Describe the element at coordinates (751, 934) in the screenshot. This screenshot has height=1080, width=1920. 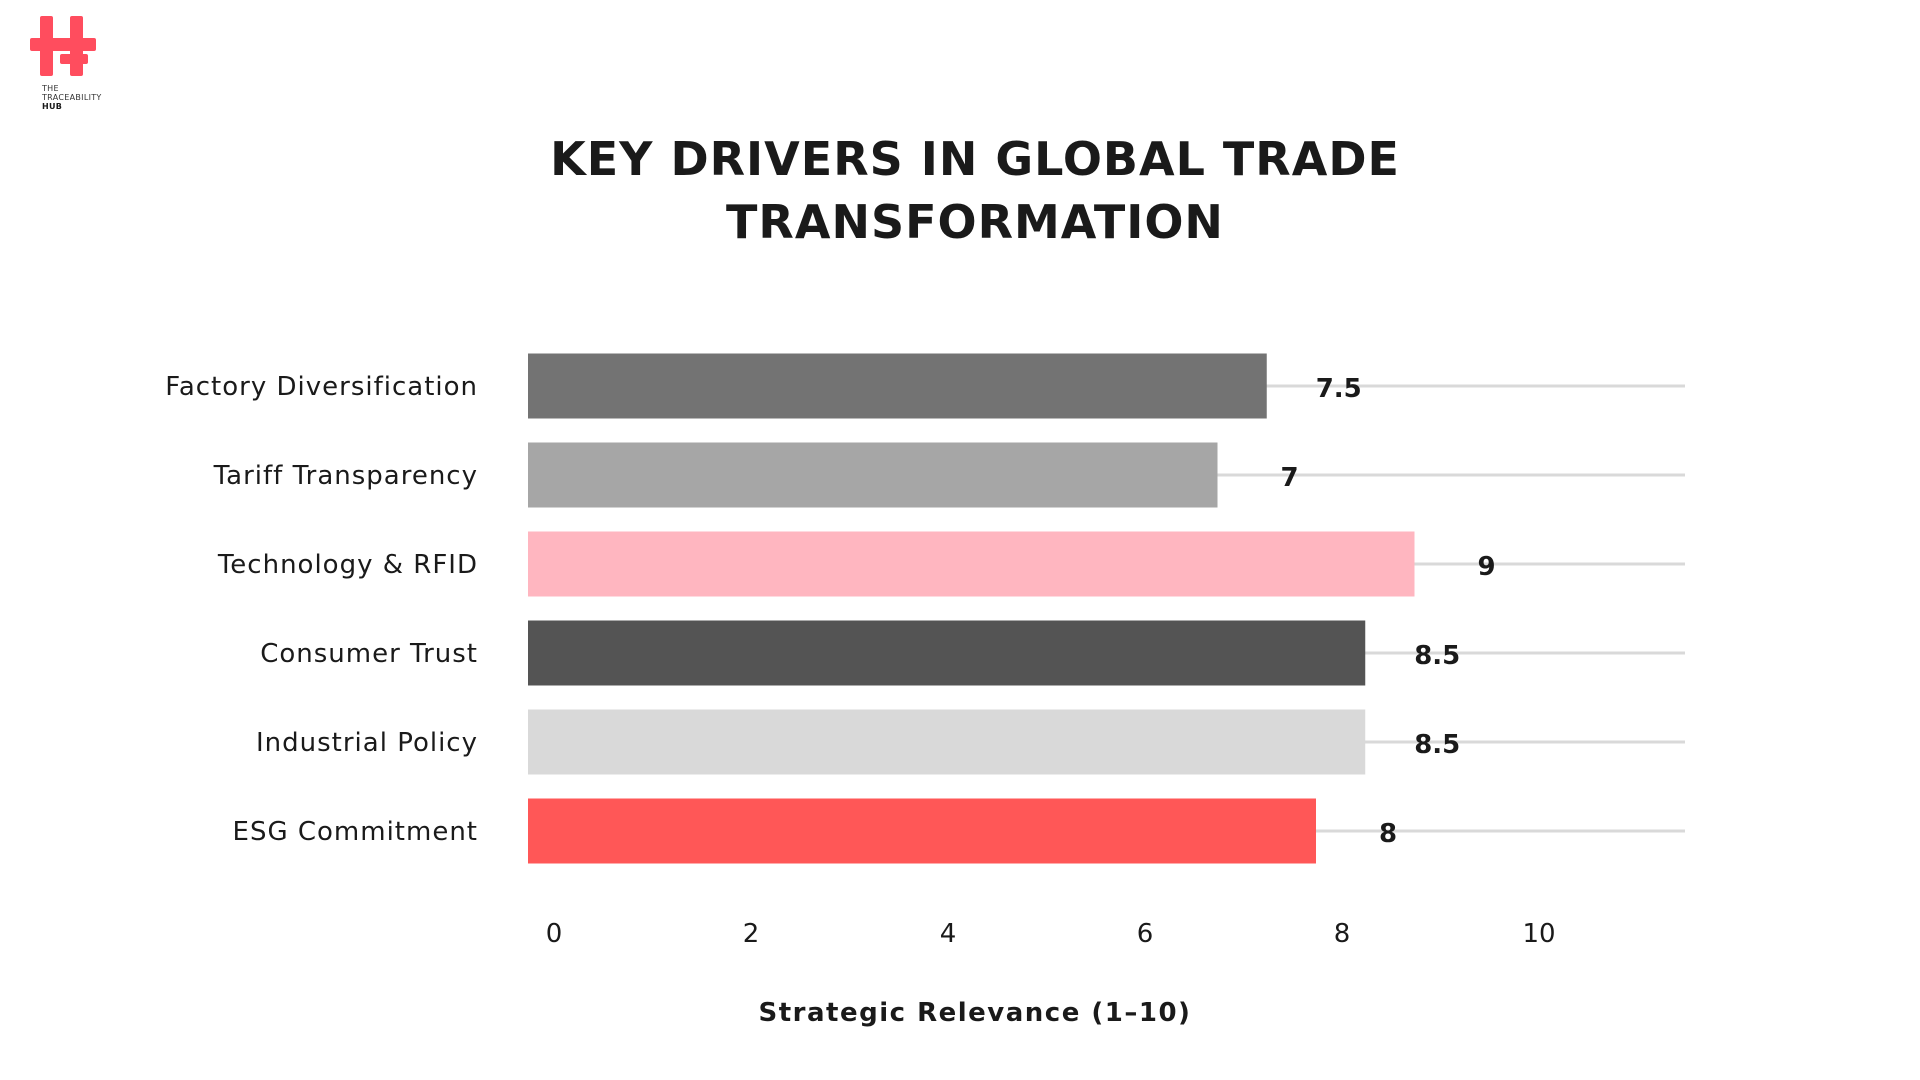
I see `x-tick-label: 2` at that location.